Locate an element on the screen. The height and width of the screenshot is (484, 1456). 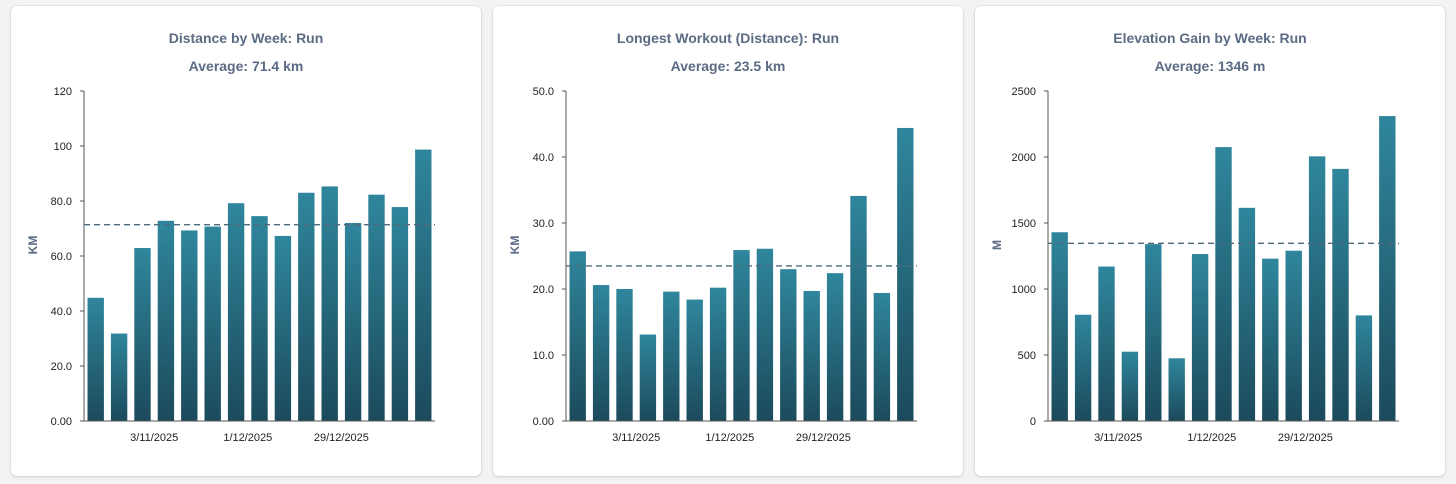
y-tick-label: 2500 is located at coordinates (1024, 92).